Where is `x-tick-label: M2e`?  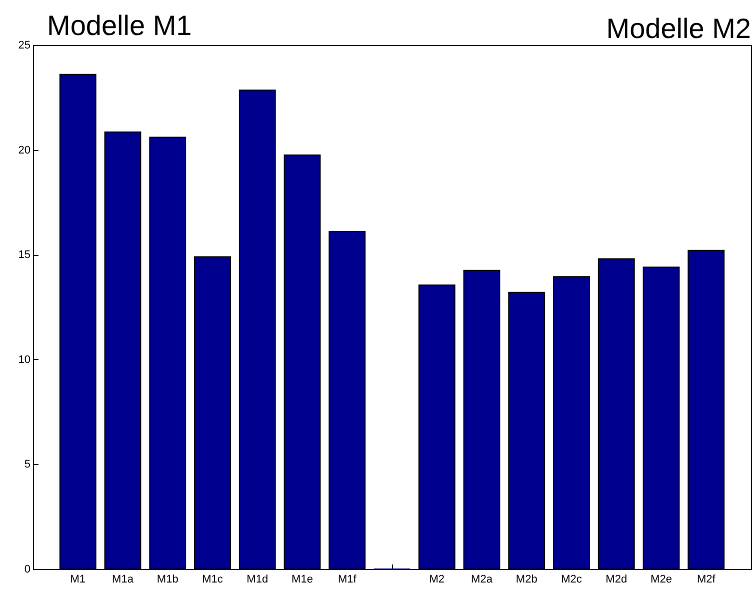 x-tick-label: M2e is located at coordinates (661, 580).